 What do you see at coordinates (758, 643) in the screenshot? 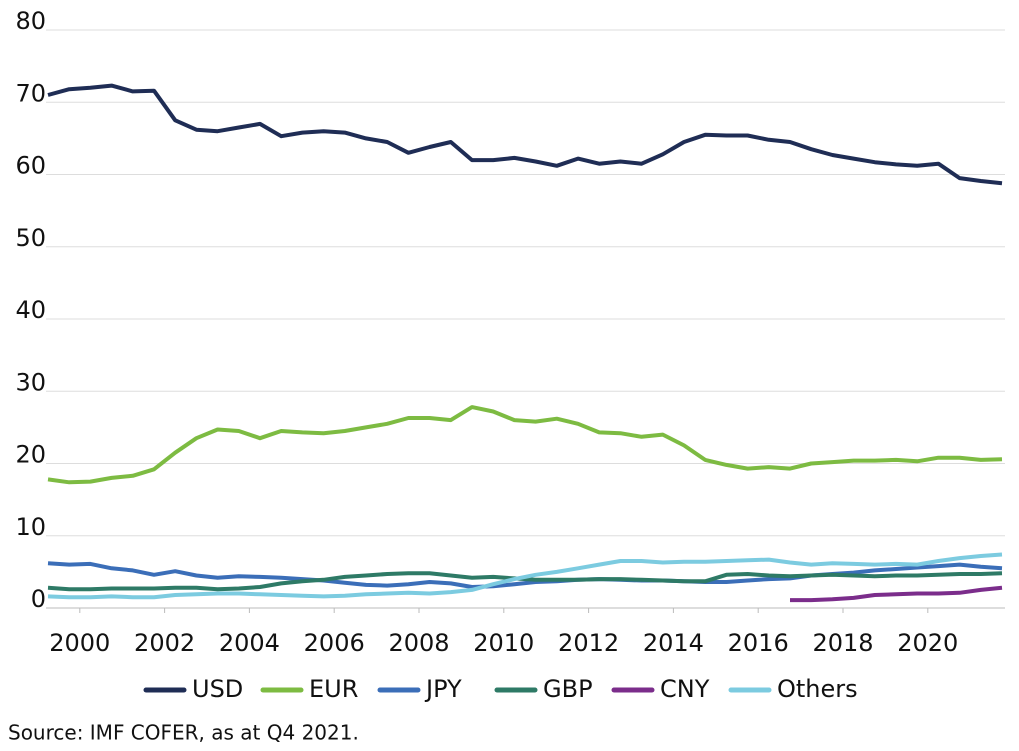
I see `x-tick-label: 2016` at bounding box center [758, 643].